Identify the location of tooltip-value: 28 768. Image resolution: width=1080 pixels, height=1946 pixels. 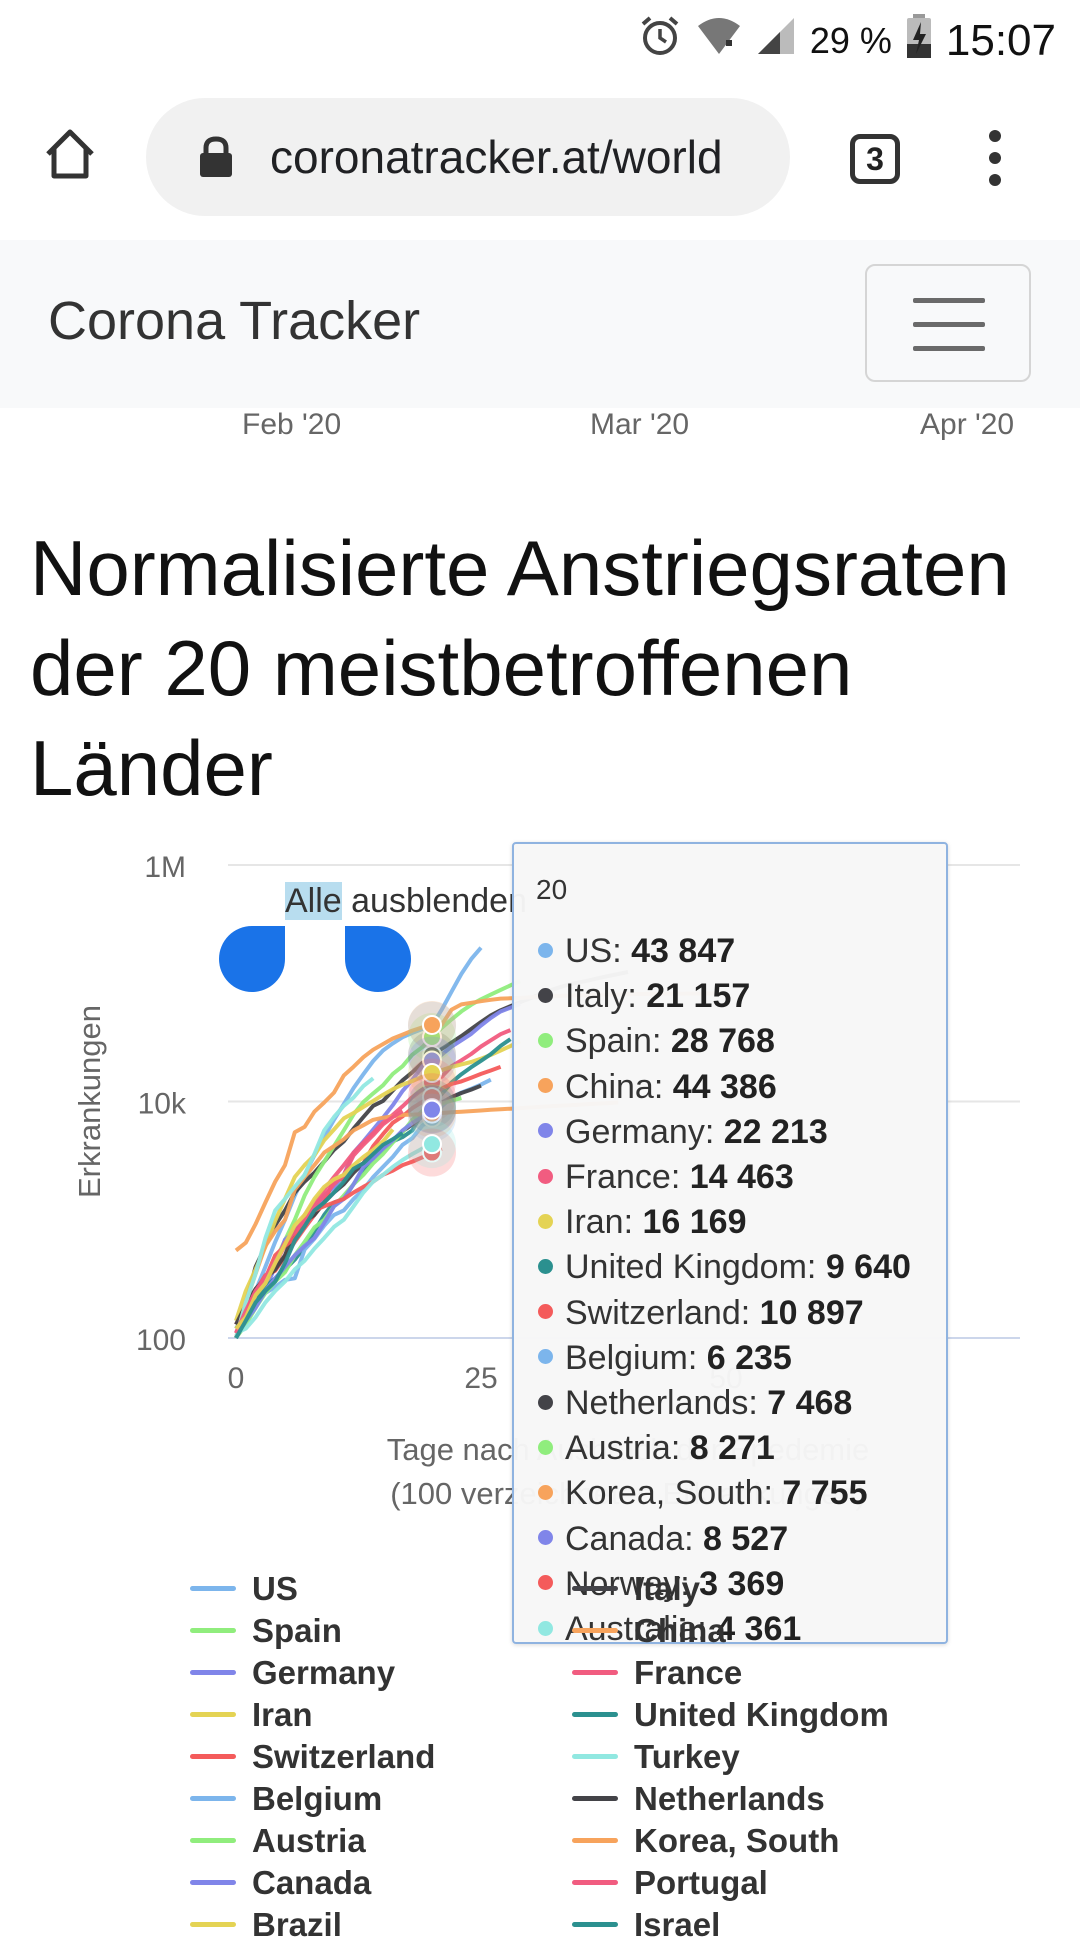
(722, 1041).